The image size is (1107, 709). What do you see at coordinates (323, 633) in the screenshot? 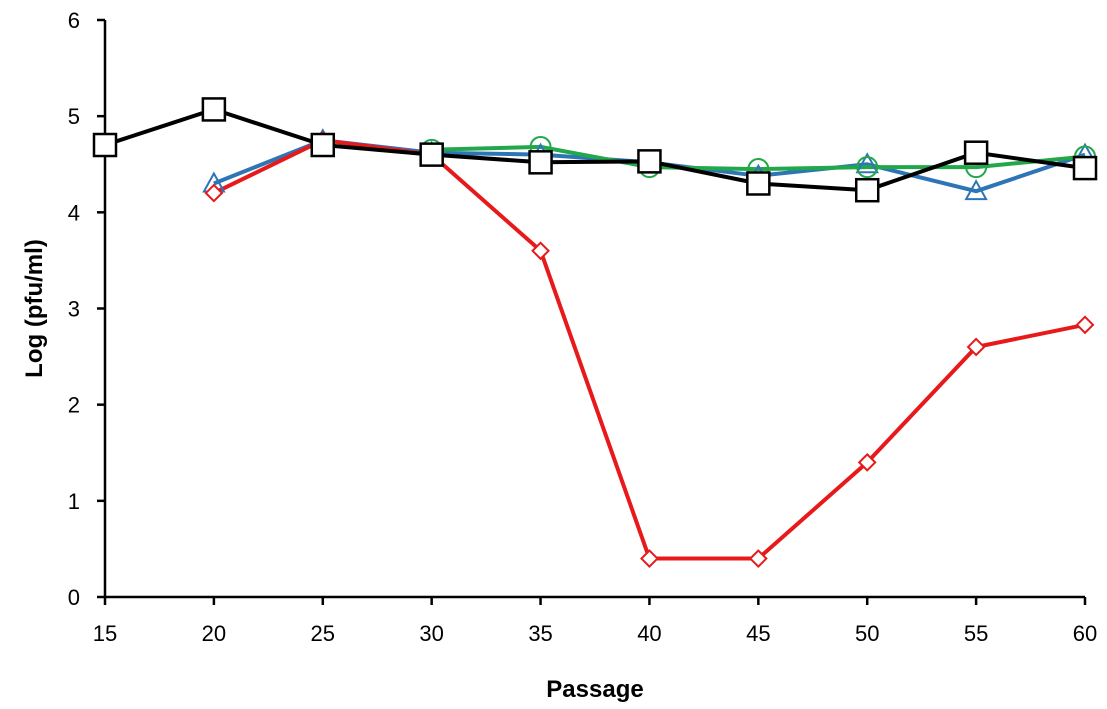
I see `x-tick-label: 25` at bounding box center [323, 633].